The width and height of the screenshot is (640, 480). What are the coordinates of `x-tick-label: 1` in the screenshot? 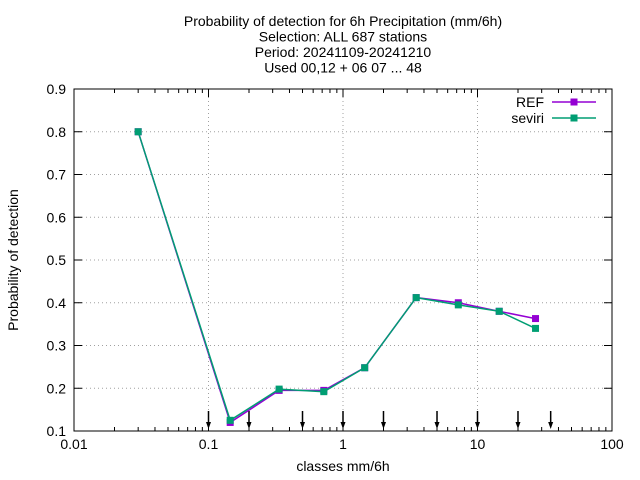 It's located at (343, 444).